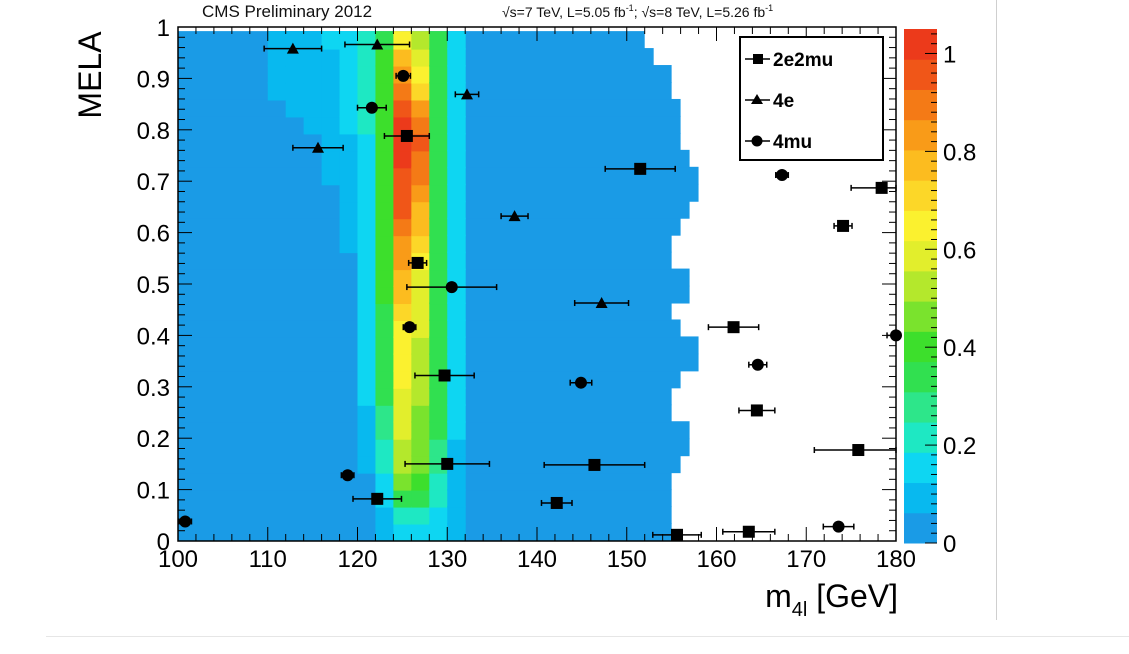 Image resolution: width=1129 pixels, height=654 pixels. What do you see at coordinates (792, 142) in the screenshot?
I see `legend-label-4mu: 4mu` at bounding box center [792, 142].